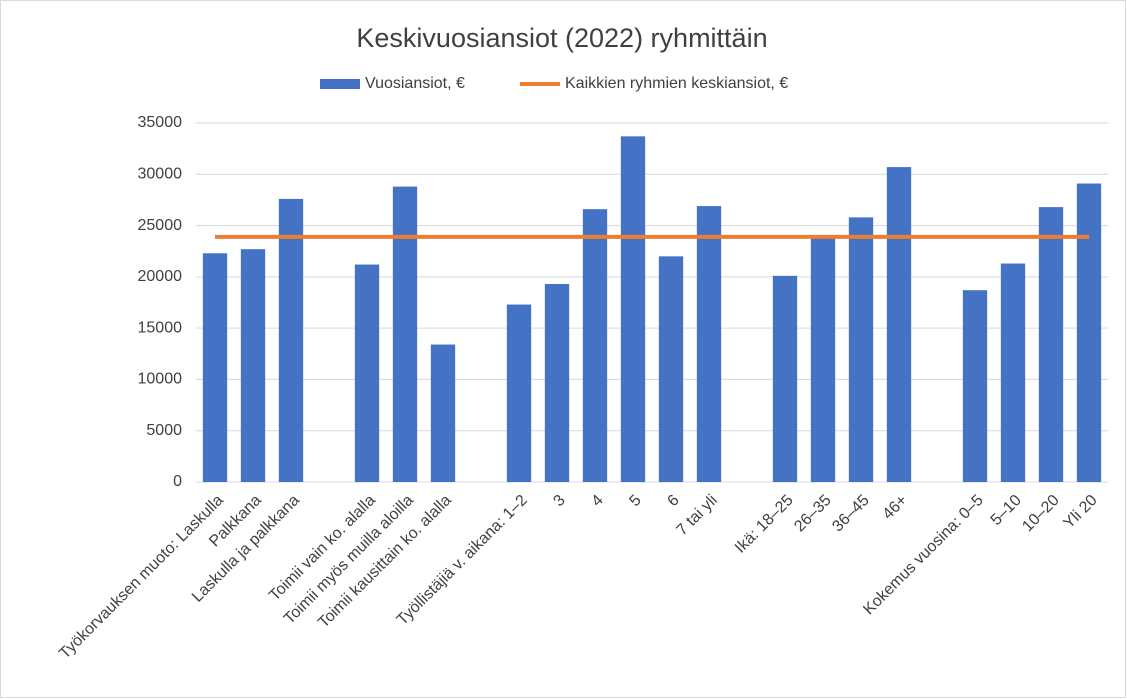 The width and height of the screenshot is (1127, 699). I want to click on y-tick-label: 30000, so click(160, 174).